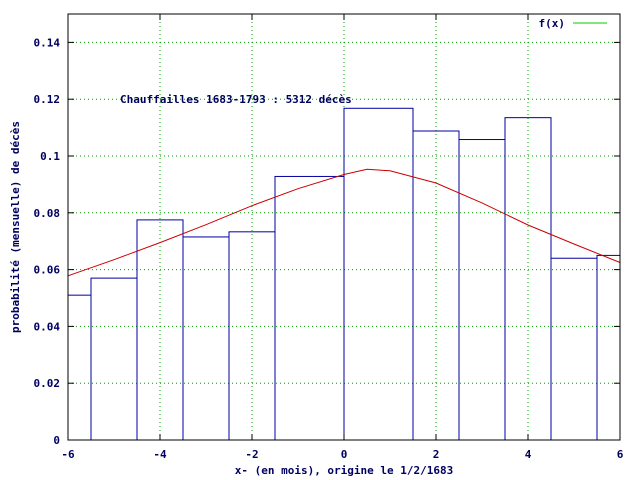 This screenshot has height=480, width=640. I want to click on x-axis-label: x- (en mois), origine le 1/2/1683, so click(344, 470).